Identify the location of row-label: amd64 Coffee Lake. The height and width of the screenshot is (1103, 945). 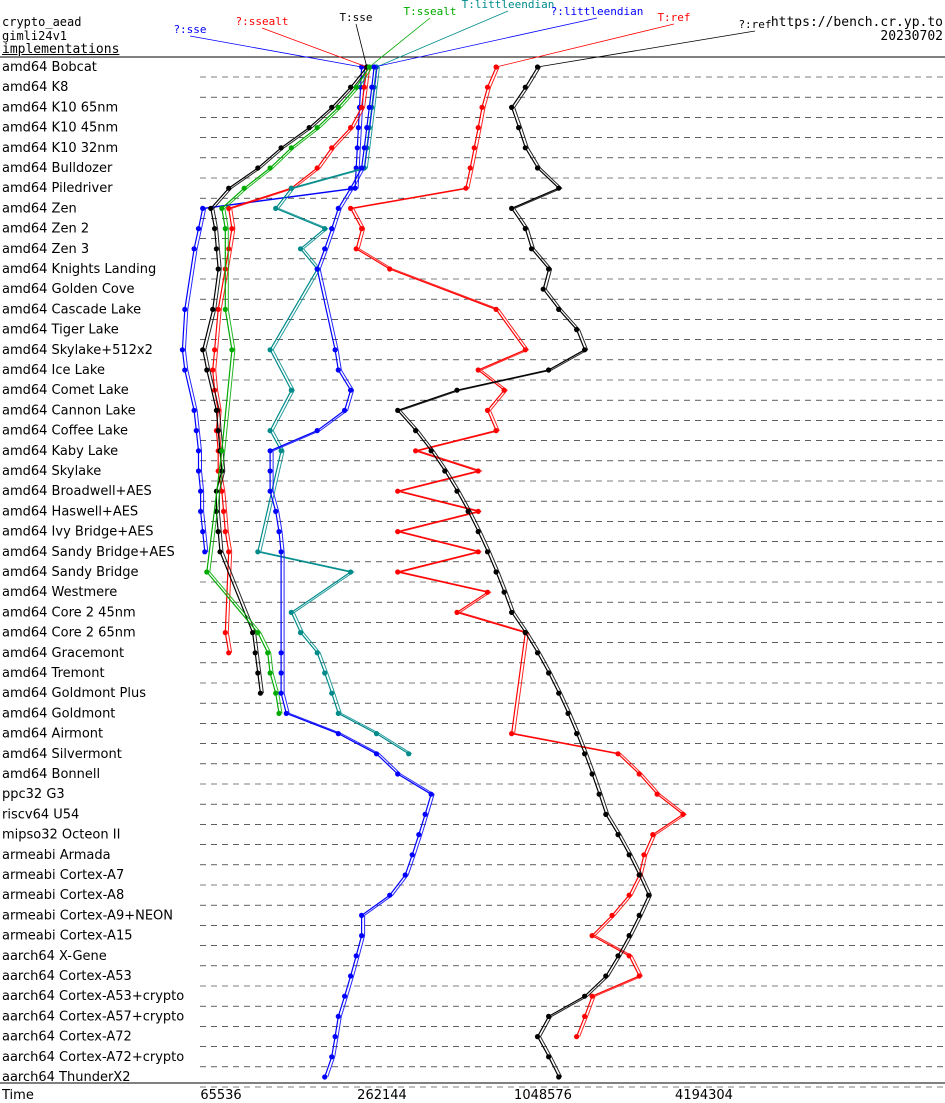
(65, 431).